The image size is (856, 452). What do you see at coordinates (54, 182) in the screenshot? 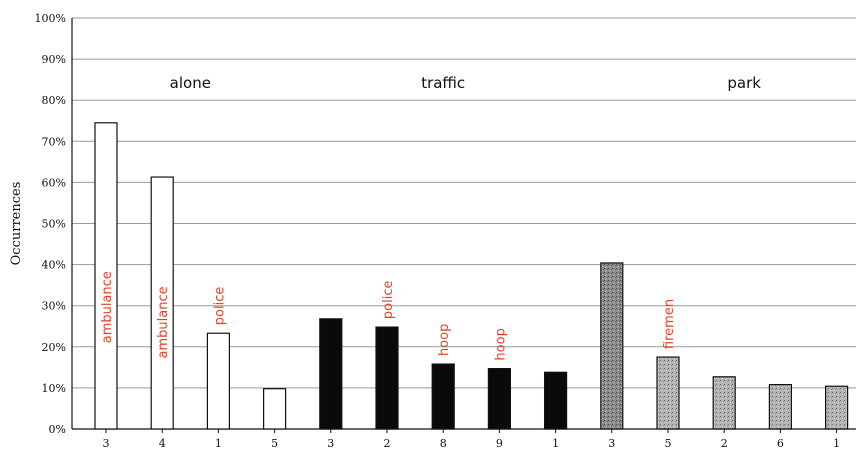
I see `y-tick-label: 60%` at bounding box center [54, 182].